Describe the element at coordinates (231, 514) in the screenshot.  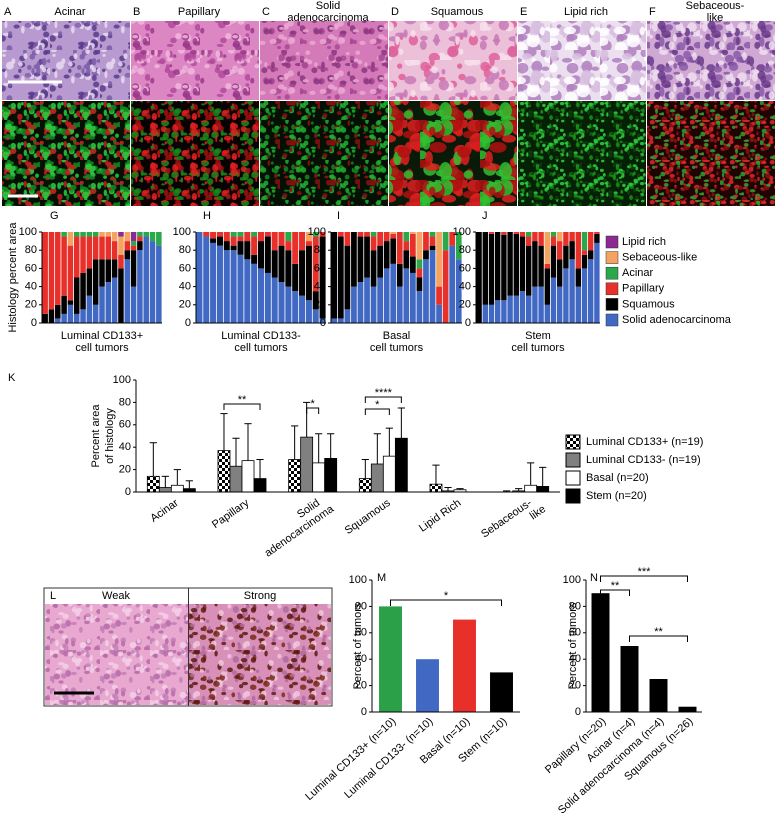
I see `x-tick-label-group: Papillary` at that location.